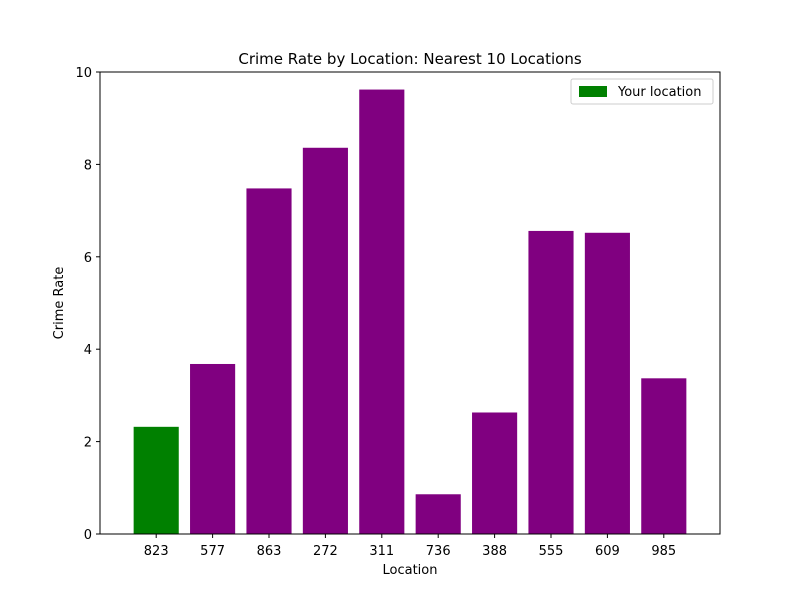 This screenshot has height=600, width=800. I want to click on x-tick-label: 823, so click(156, 551).